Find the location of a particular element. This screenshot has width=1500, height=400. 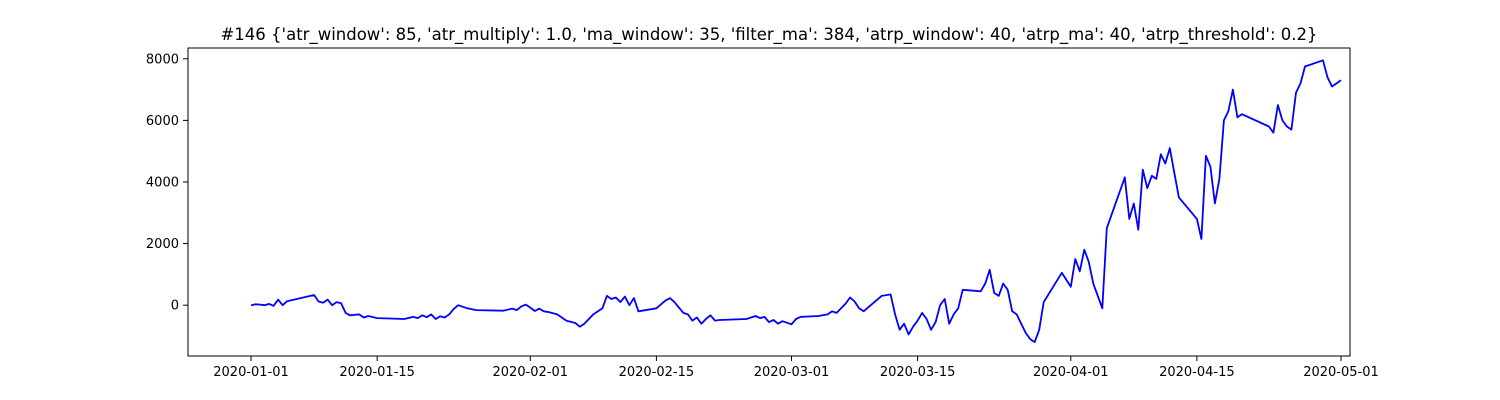

x-tick-label: 2020-04-15 is located at coordinates (1197, 372).